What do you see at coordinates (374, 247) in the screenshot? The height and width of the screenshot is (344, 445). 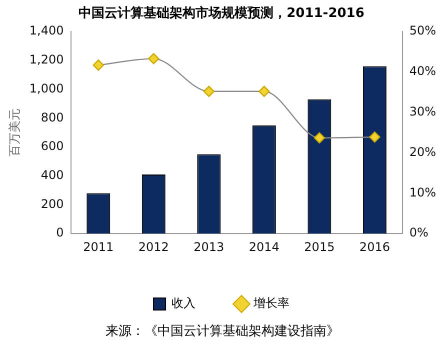 I see `x-tick-label: 2016` at bounding box center [374, 247].